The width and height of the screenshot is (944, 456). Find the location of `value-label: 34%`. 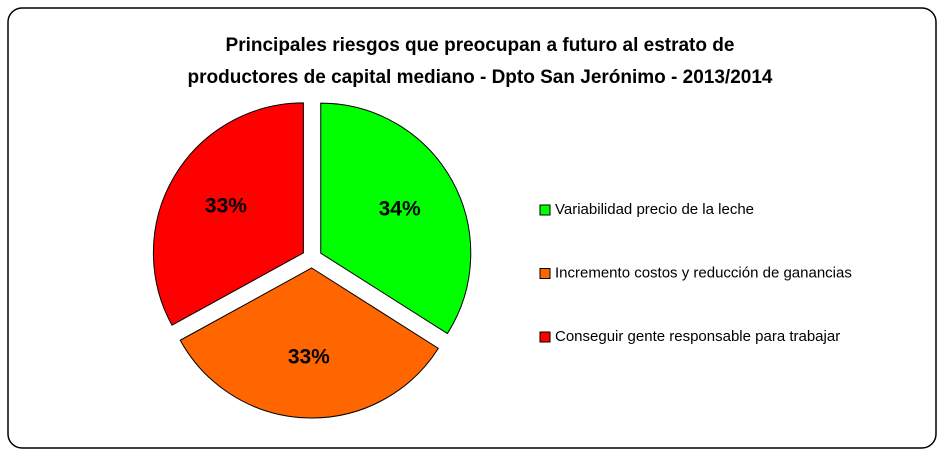

value-label: 34% is located at coordinates (400, 208).